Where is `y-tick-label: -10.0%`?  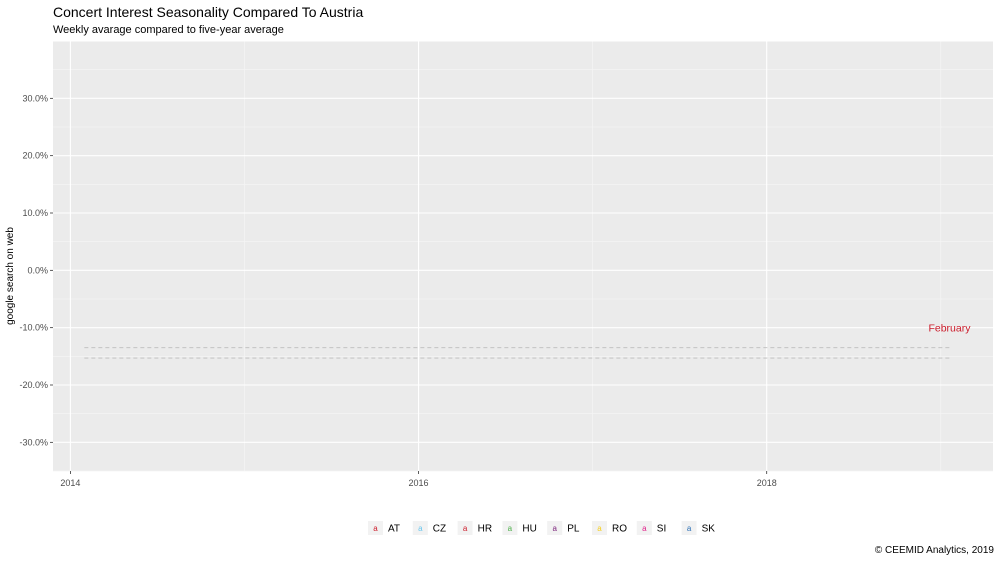 y-tick-label: -10.0% is located at coordinates (33, 328).